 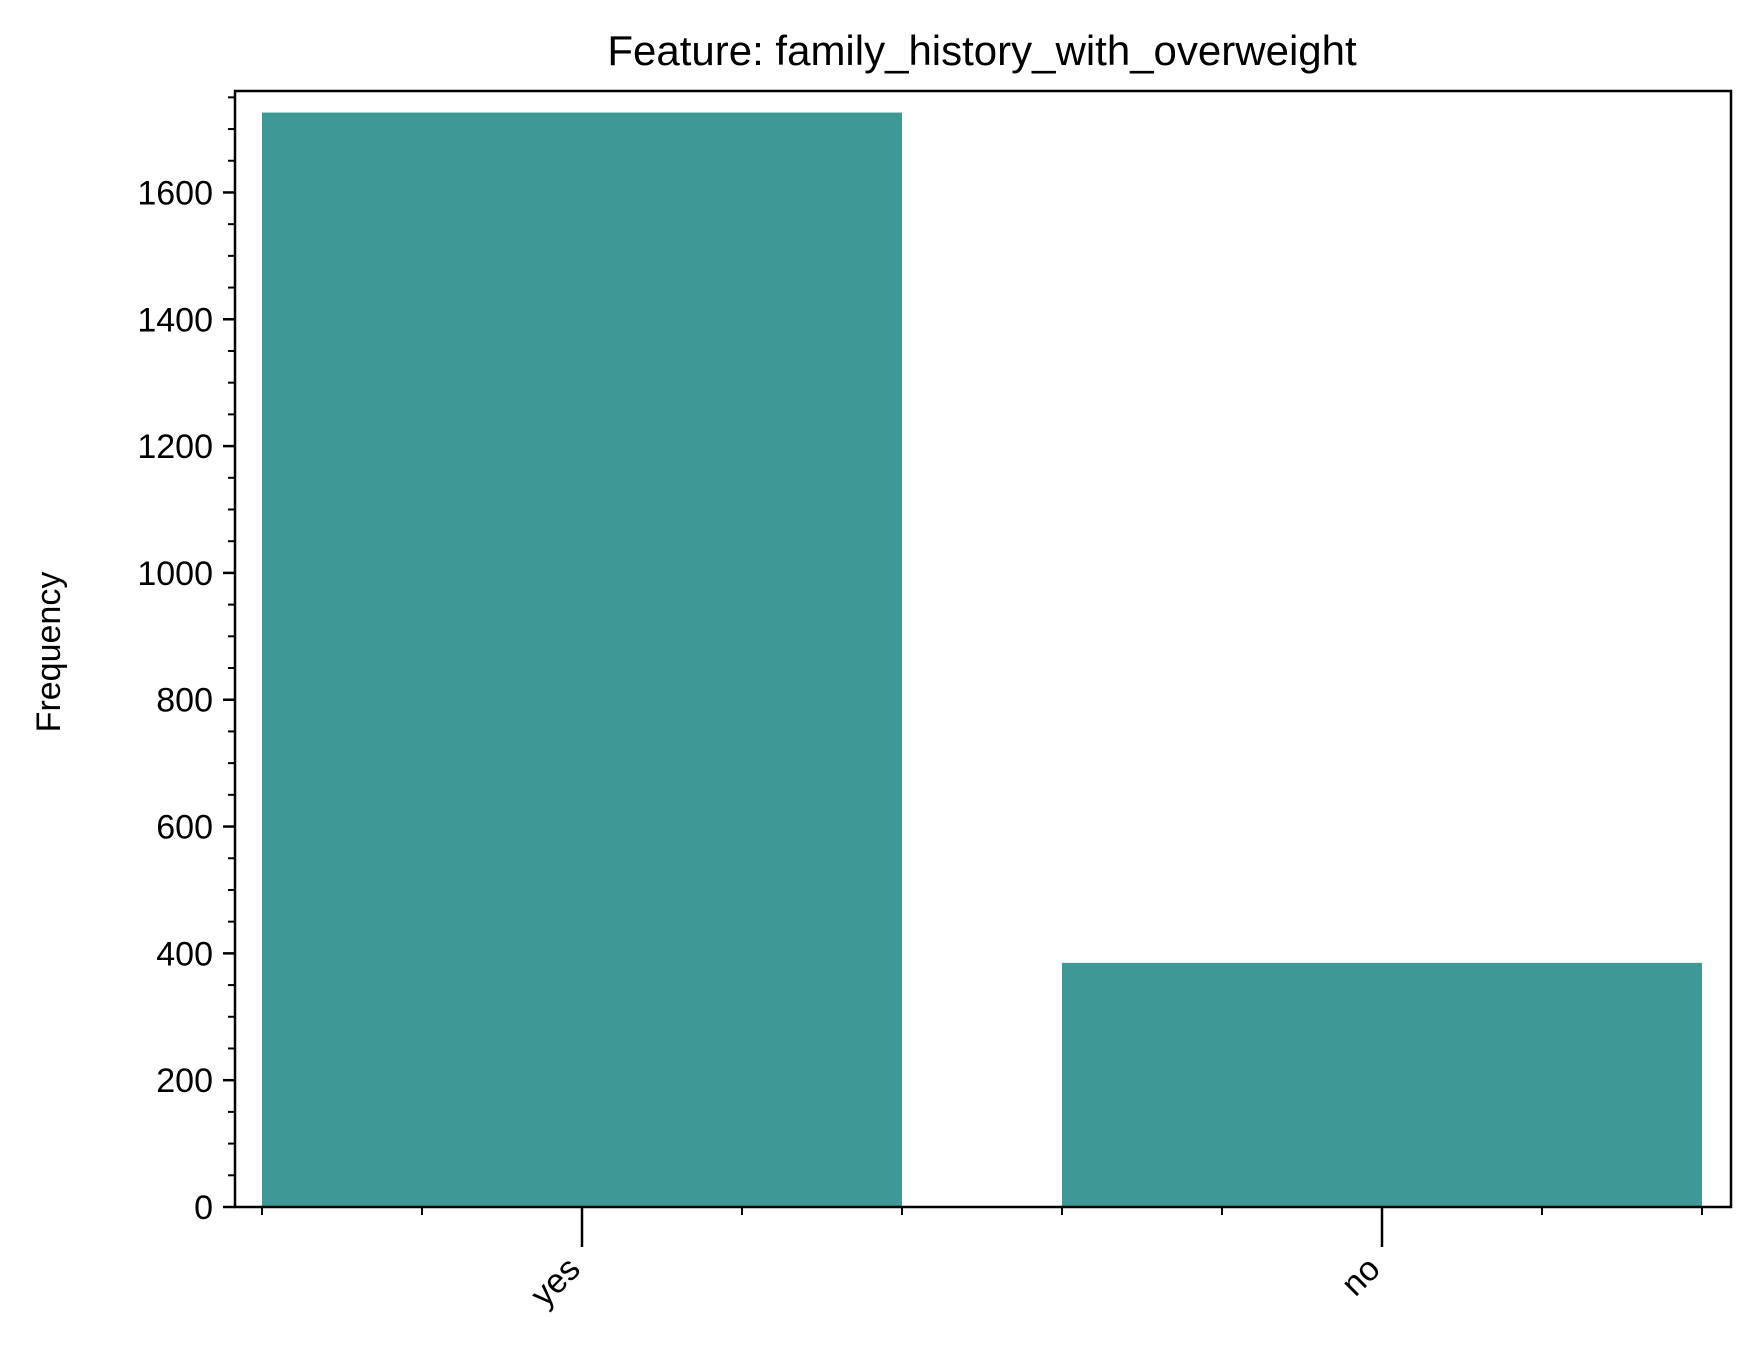 What do you see at coordinates (203, 1208) in the screenshot?
I see `y-tick-label: 0` at bounding box center [203, 1208].